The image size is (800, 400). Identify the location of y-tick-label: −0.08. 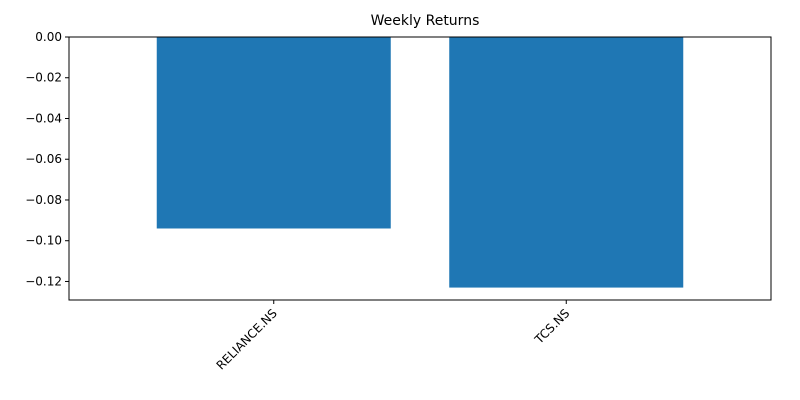
(43, 200).